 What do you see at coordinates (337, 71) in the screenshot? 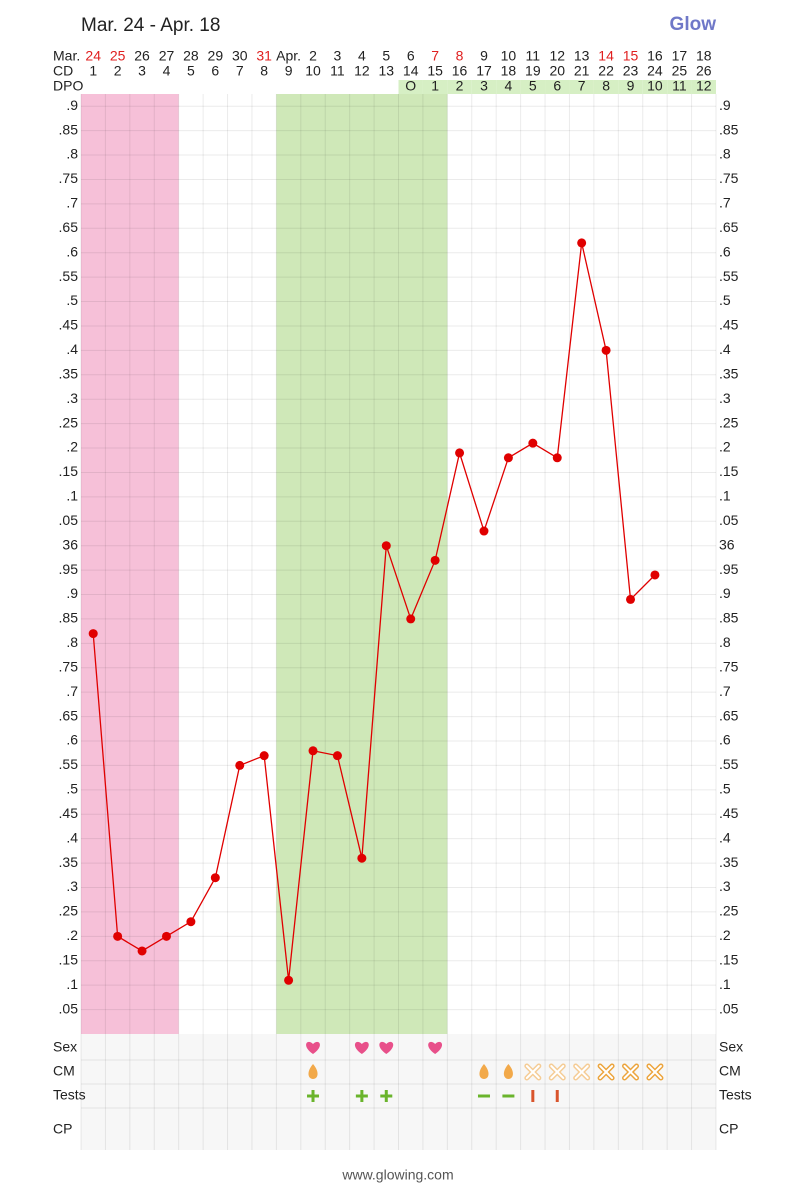
I see `cd-label: 11` at bounding box center [337, 71].